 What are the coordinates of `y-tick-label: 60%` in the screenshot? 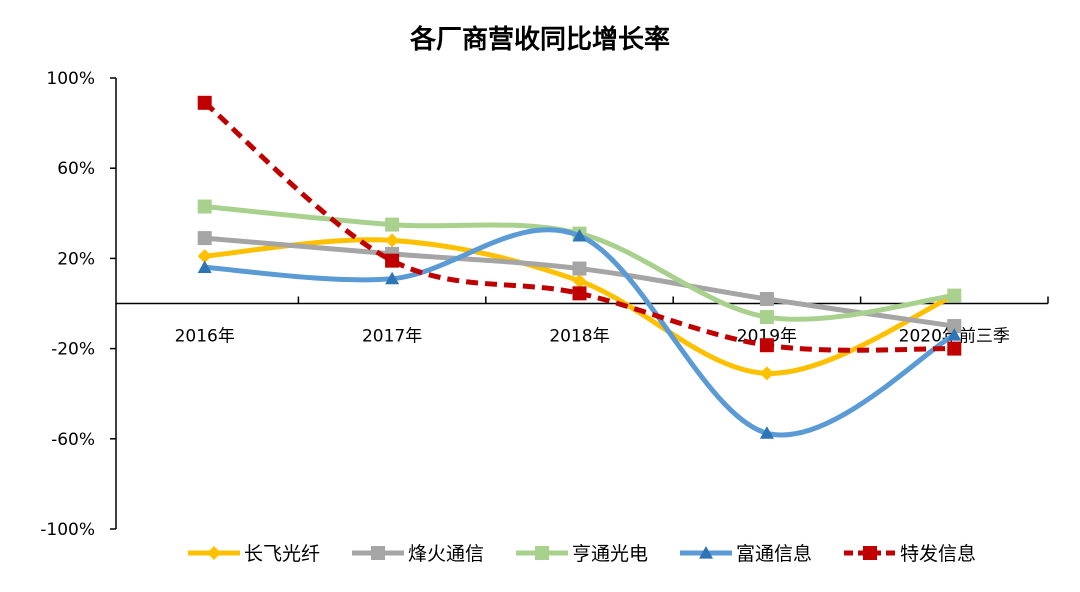 It's located at (76, 169).